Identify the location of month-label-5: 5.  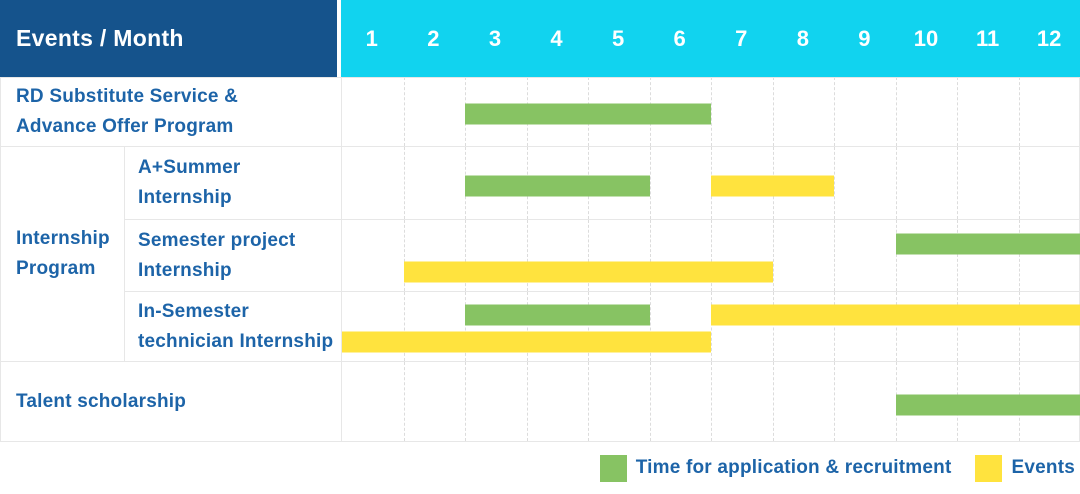
(618, 38).